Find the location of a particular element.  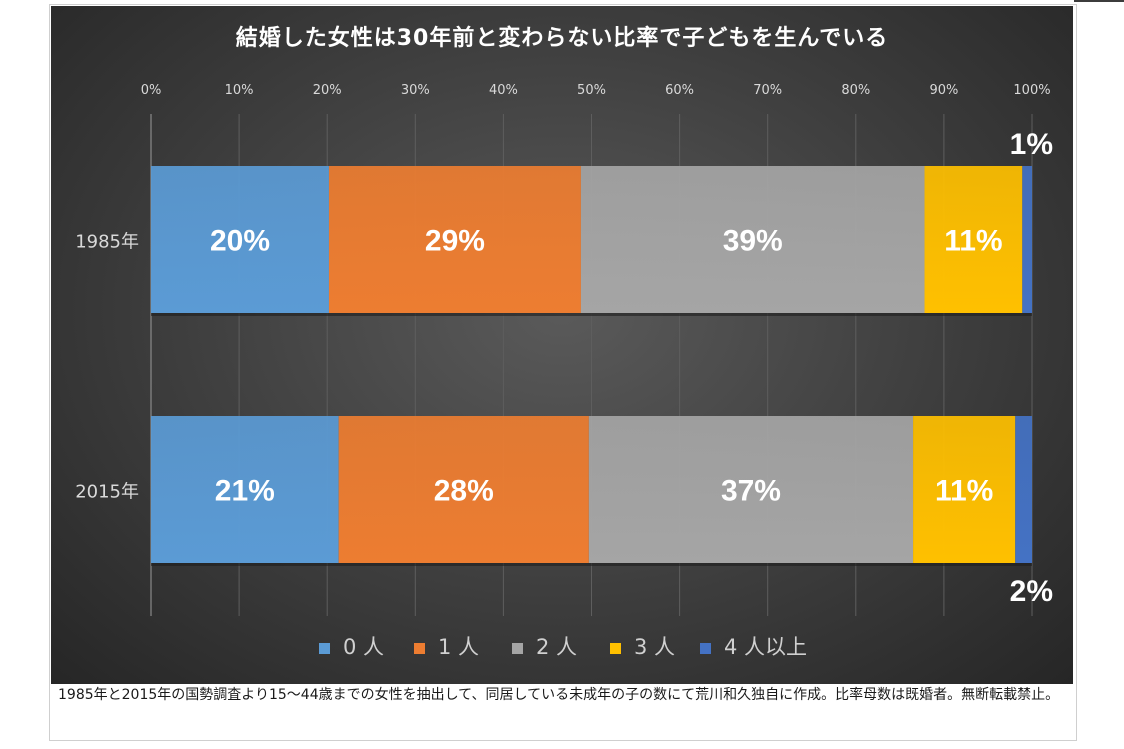

data-label: 21% is located at coordinates (245, 491).